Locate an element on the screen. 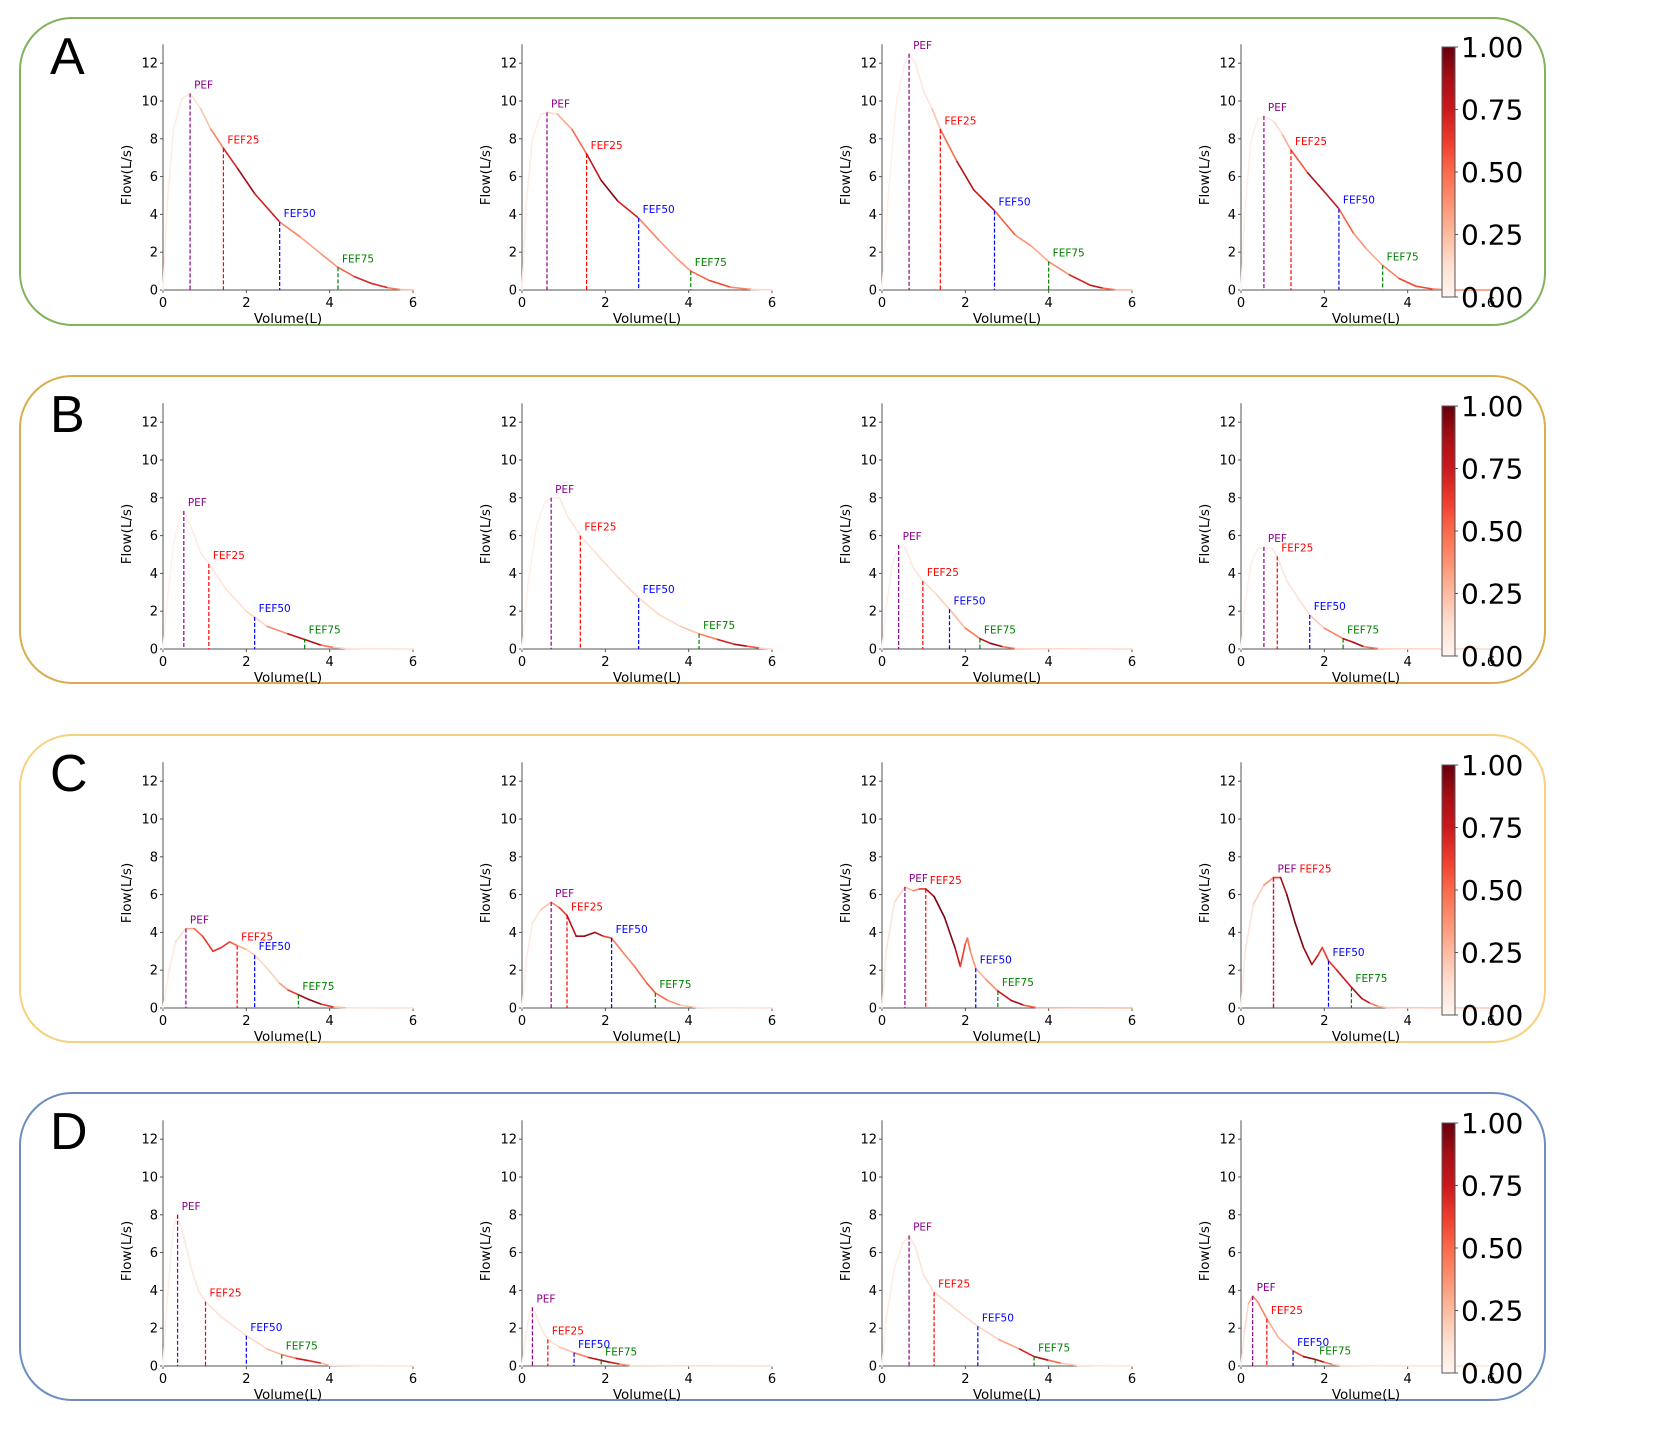  y-tick-label: 2 is located at coordinates (873, 253).